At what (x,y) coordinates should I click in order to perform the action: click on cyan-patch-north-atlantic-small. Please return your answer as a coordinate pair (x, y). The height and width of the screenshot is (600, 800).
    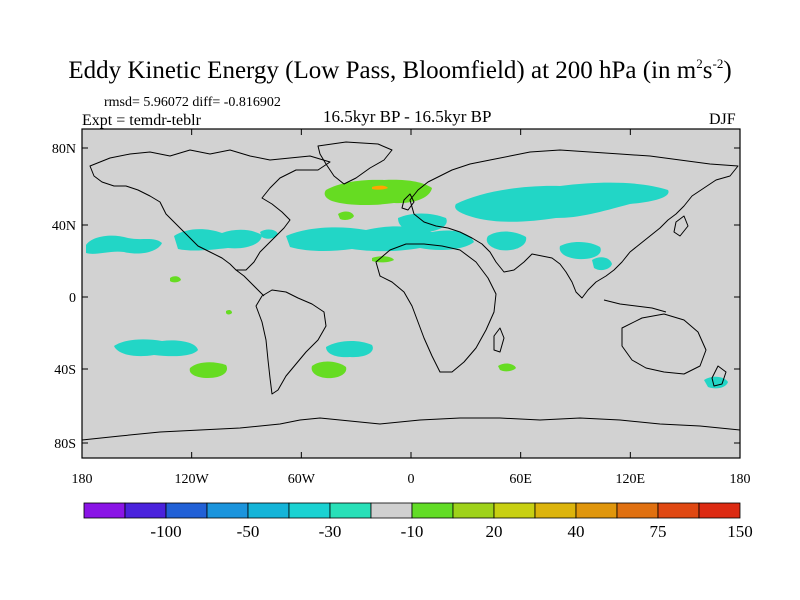
    Looking at the image, I should click on (269, 234).